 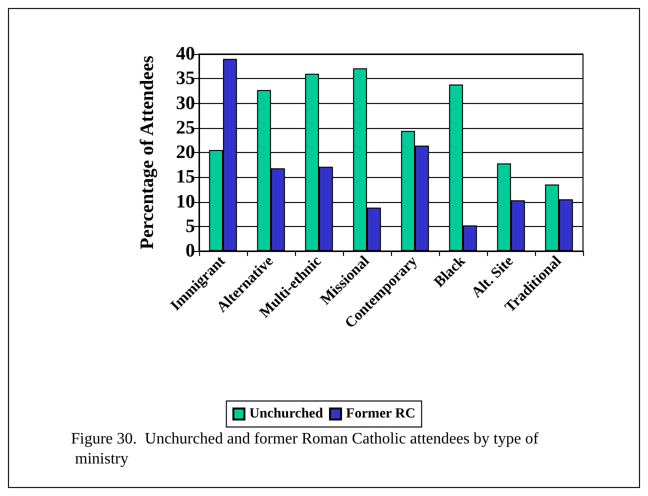 What do you see at coordinates (185, 177) in the screenshot?
I see `y-tick-label: 15` at bounding box center [185, 177].